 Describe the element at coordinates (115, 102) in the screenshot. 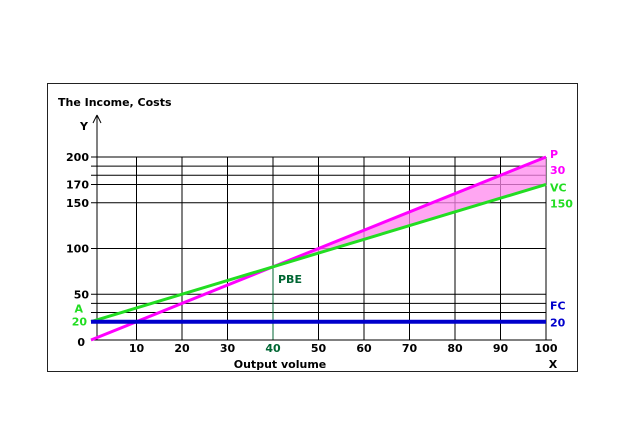

I see `chart-title: The Income, Costs` at that location.